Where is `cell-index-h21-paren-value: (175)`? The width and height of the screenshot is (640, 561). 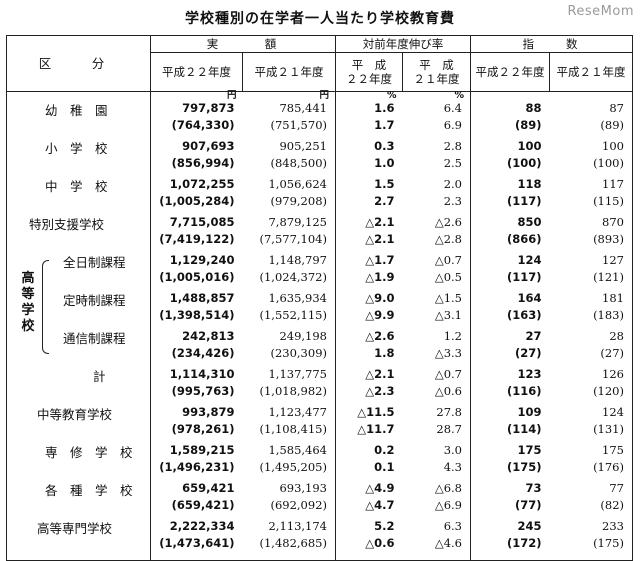
cell-index-h21-paren-value: (175) is located at coordinates (608, 543).